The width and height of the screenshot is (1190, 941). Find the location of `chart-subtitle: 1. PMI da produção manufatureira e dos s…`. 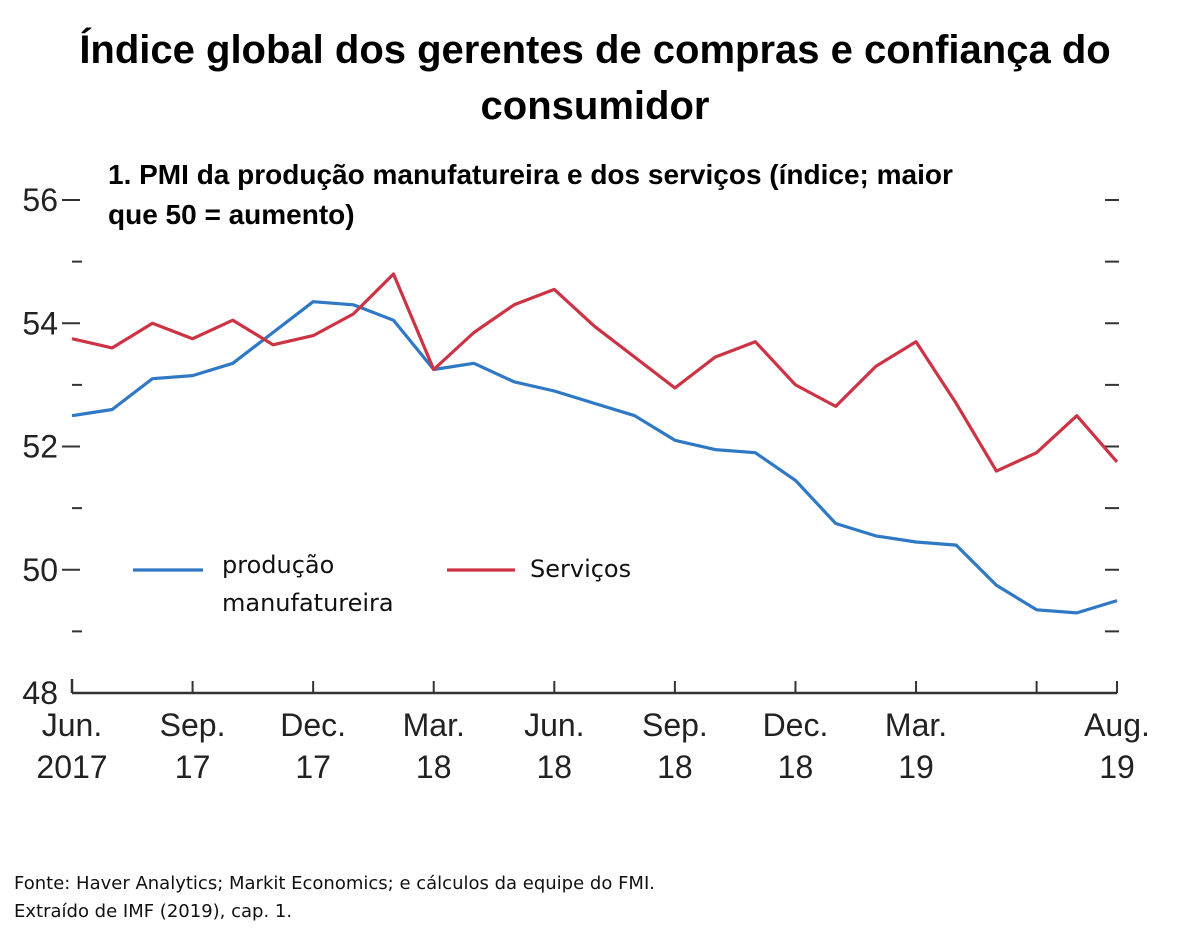

chart-subtitle: 1. PMI da produção manufatureira e dos s… is located at coordinates (530, 194).